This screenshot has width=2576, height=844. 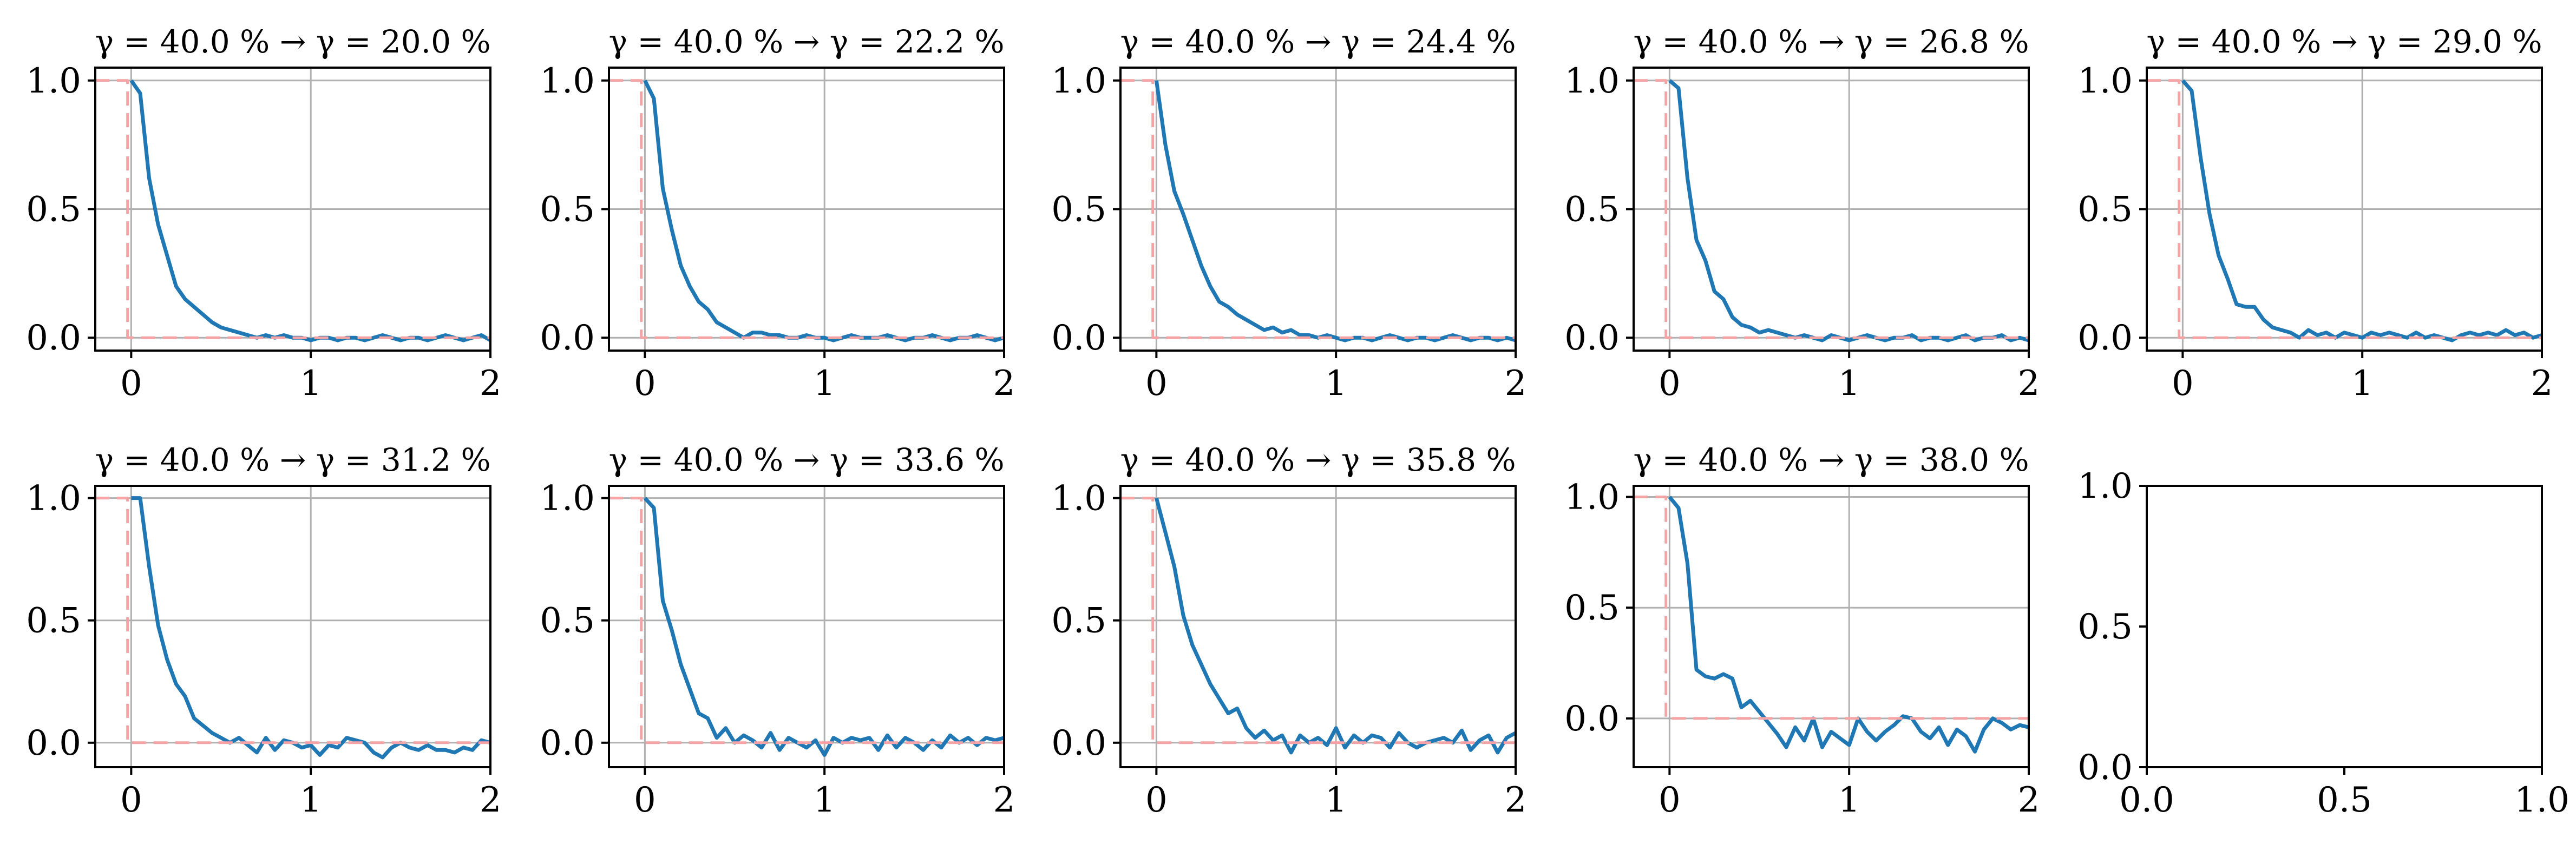 I want to click on panel-6: 0 1 2 0.0 0.5 1.0 γ = 40.0 % → γ = 31.2 %, so click(x=264, y=630).